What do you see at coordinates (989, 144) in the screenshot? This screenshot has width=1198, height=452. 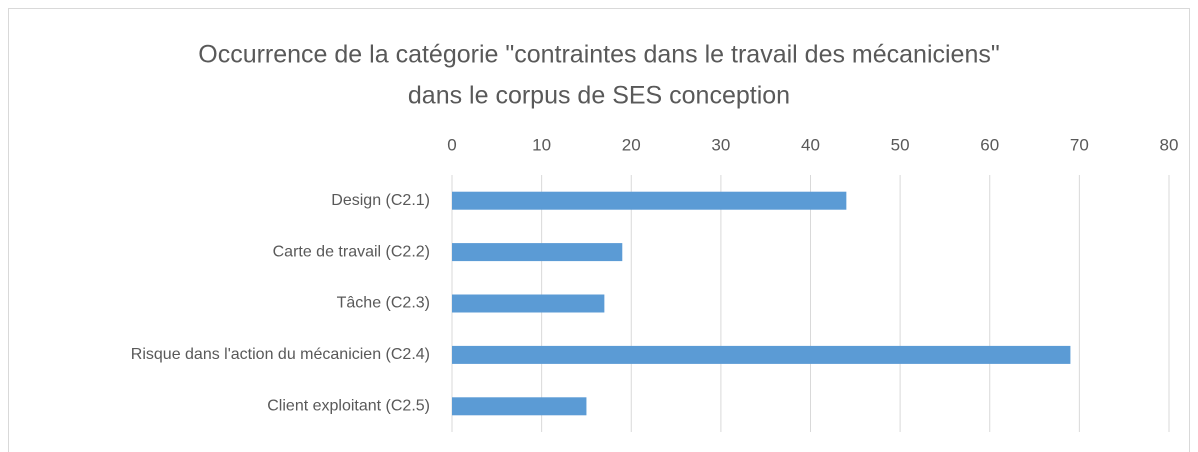 I see `x-tick-label: 60` at bounding box center [989, 144].